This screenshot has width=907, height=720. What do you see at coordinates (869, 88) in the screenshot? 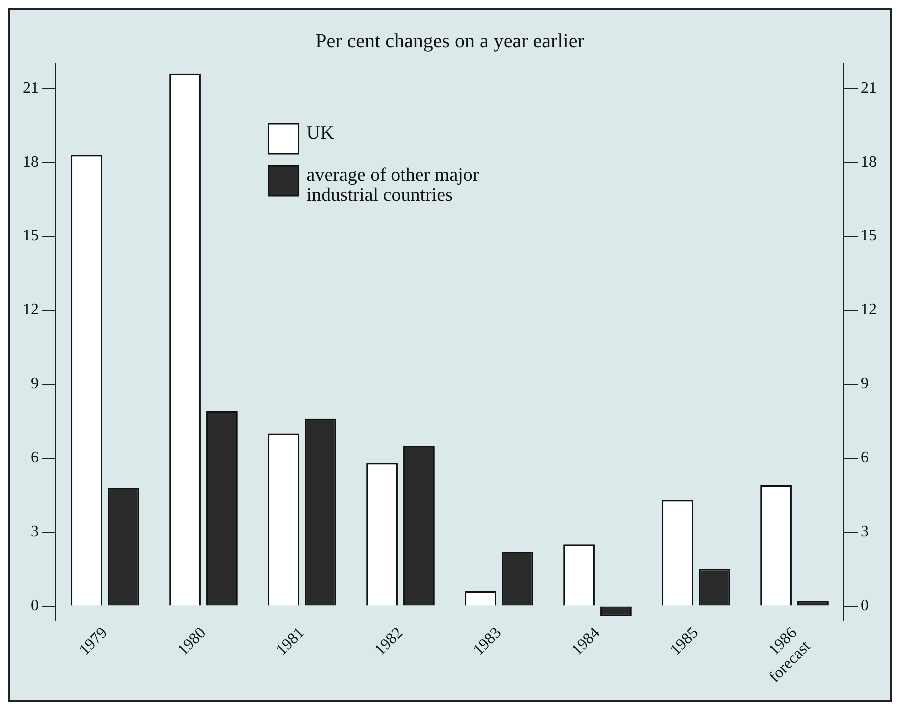
I see `y2-tick-label: 21` at bounding box center [869, 88].